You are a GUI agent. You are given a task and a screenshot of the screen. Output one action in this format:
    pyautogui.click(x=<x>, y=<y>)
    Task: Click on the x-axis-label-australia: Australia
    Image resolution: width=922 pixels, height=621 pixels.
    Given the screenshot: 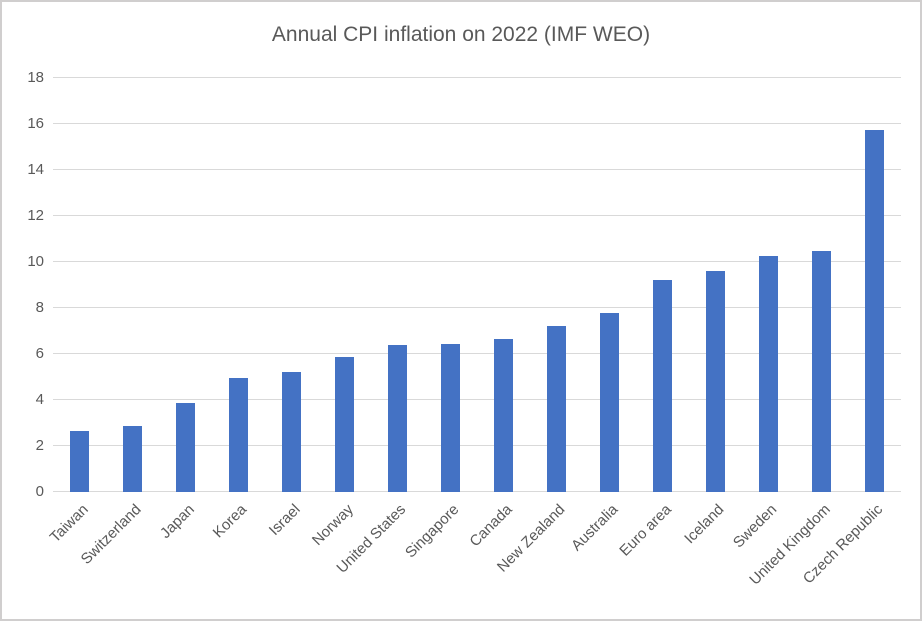 What is the action you would take?
    pyautogui.click(x=595, y=528)
    